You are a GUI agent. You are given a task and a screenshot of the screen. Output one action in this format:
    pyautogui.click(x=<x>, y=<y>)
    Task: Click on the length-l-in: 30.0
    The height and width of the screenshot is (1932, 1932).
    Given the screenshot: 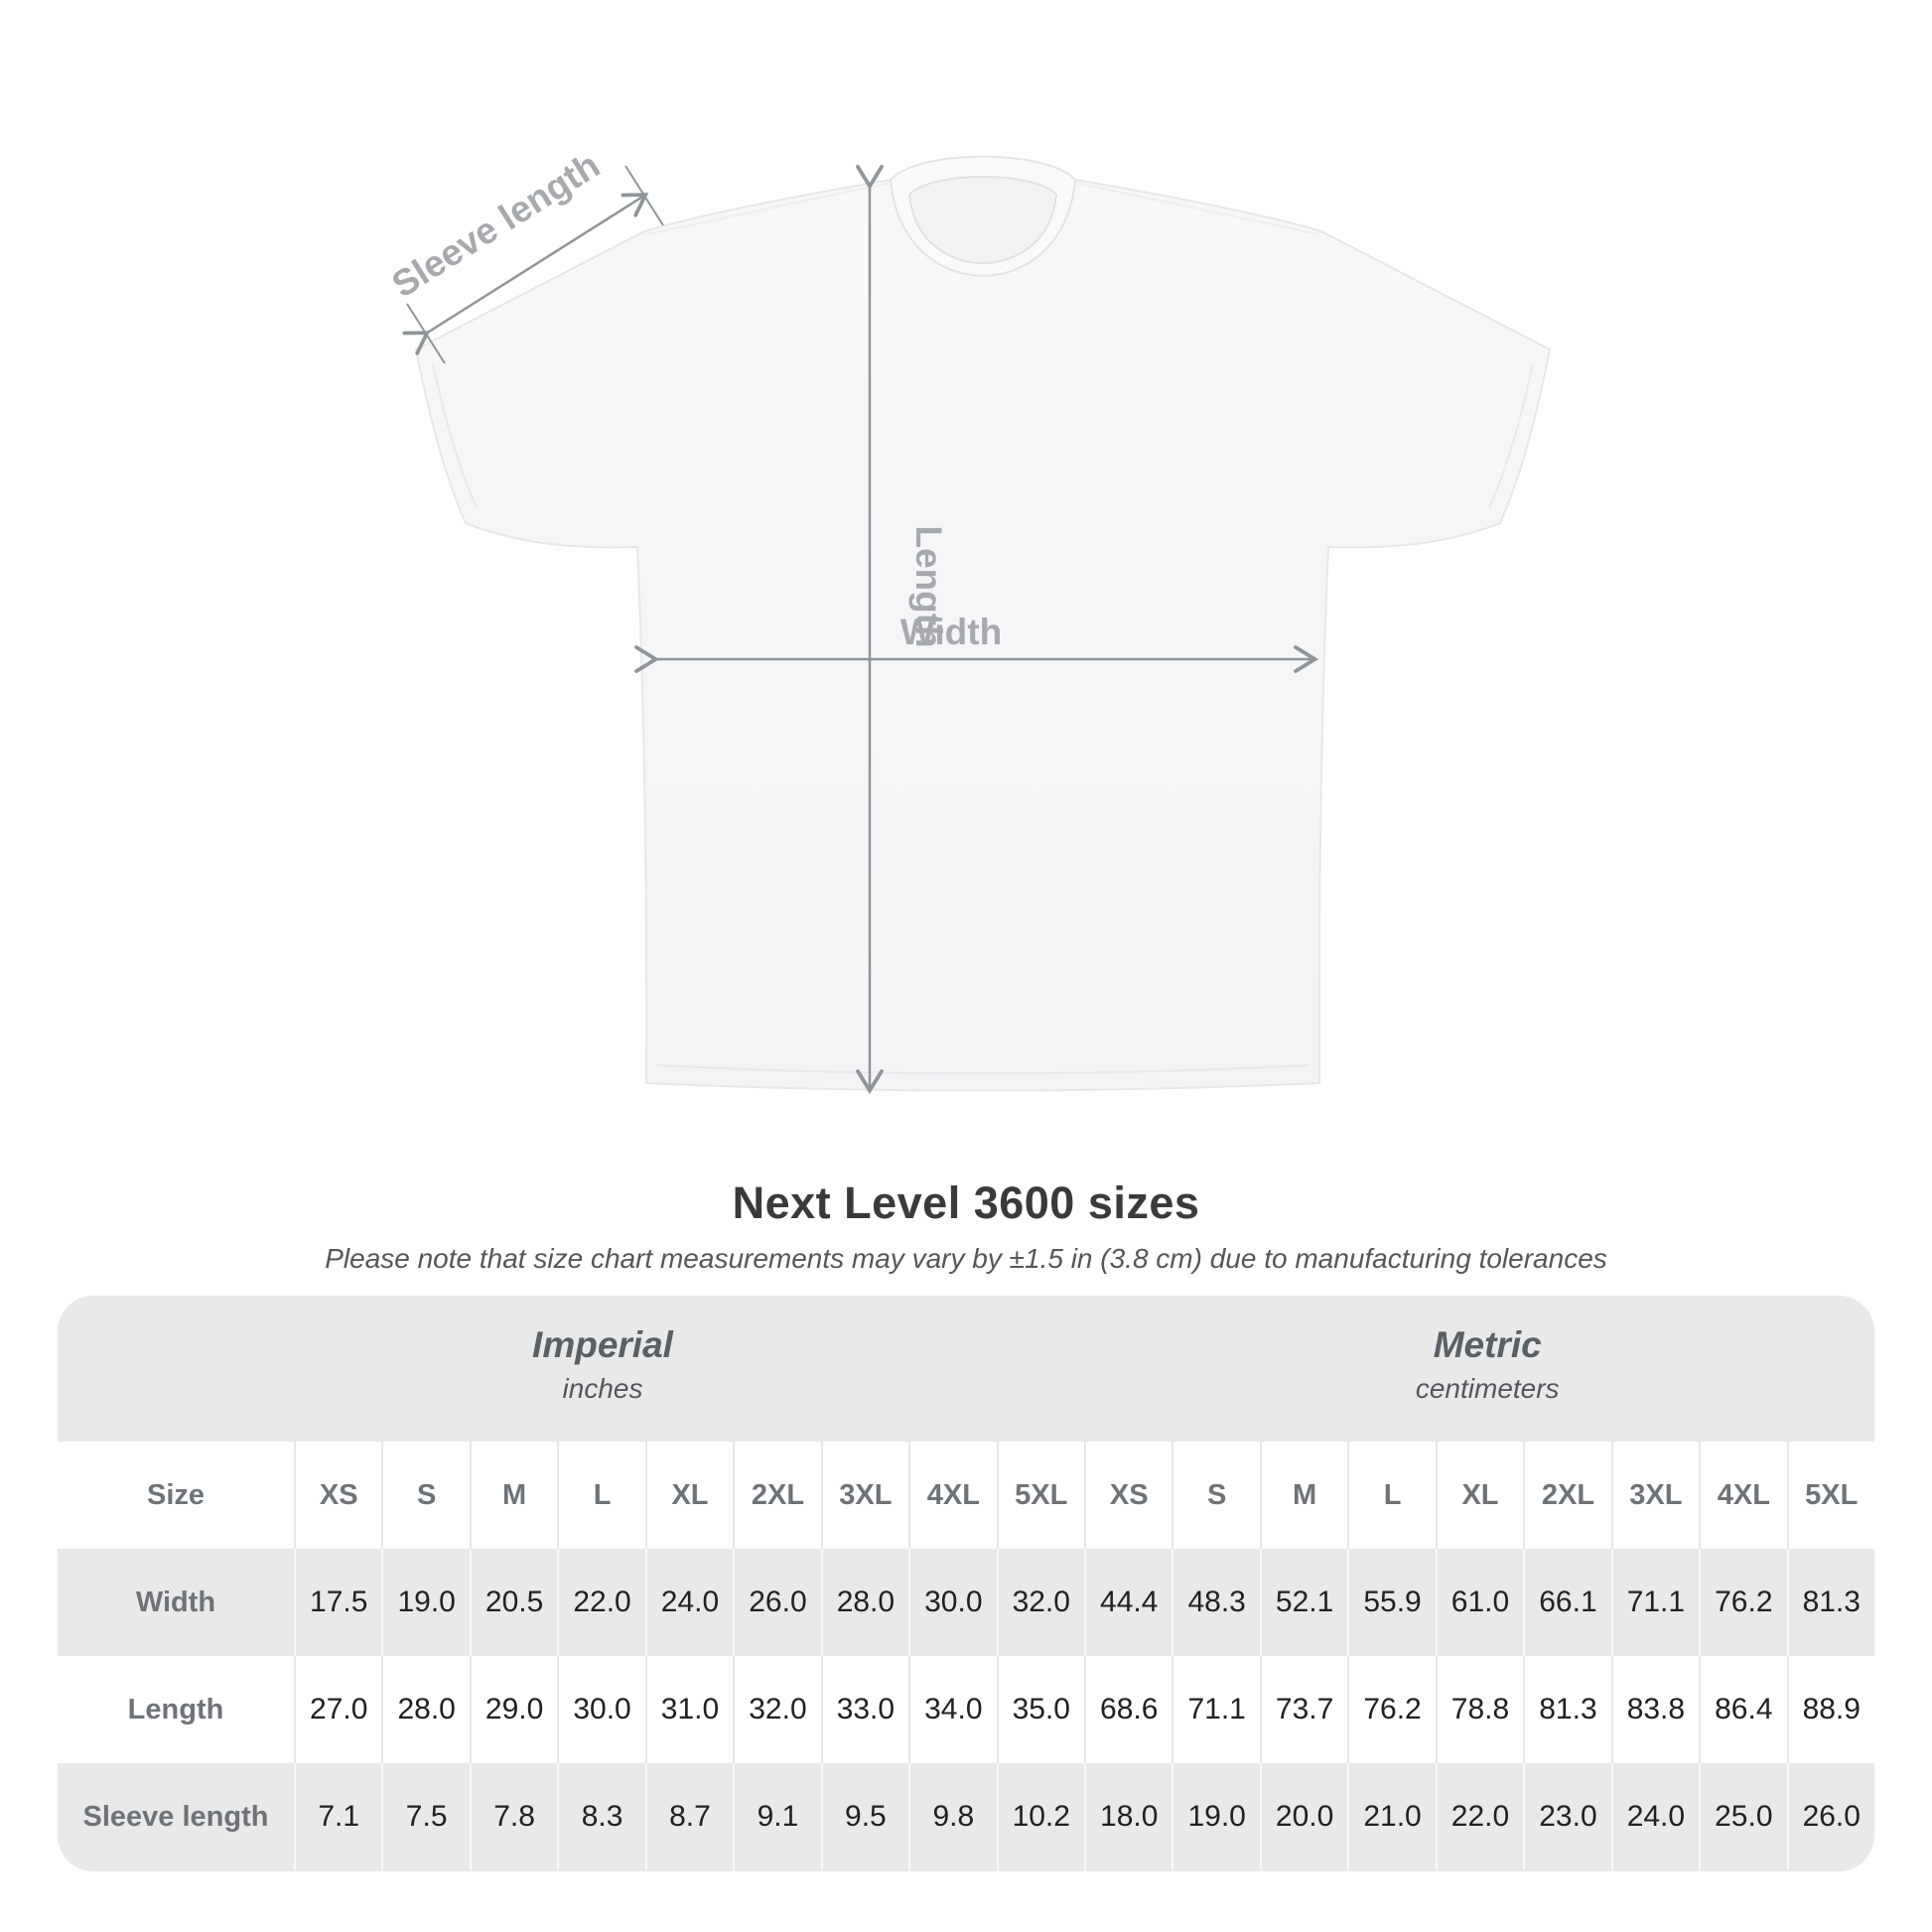 What is the action you would take?
    pyautogui.click(x=601, y=1709)
    